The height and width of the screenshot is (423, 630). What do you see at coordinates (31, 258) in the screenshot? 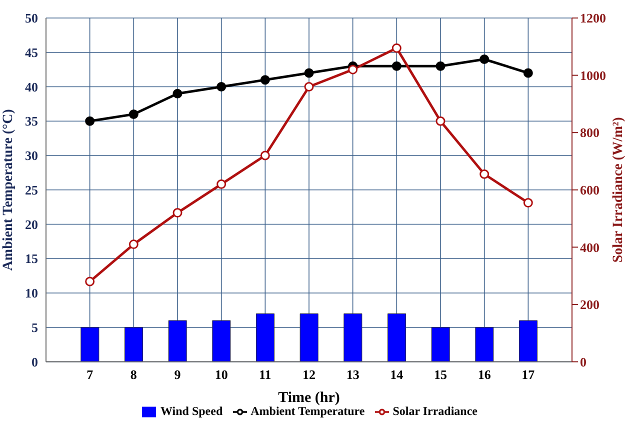
I see `y-tick-label: 15` at bounding box center [31, 258].